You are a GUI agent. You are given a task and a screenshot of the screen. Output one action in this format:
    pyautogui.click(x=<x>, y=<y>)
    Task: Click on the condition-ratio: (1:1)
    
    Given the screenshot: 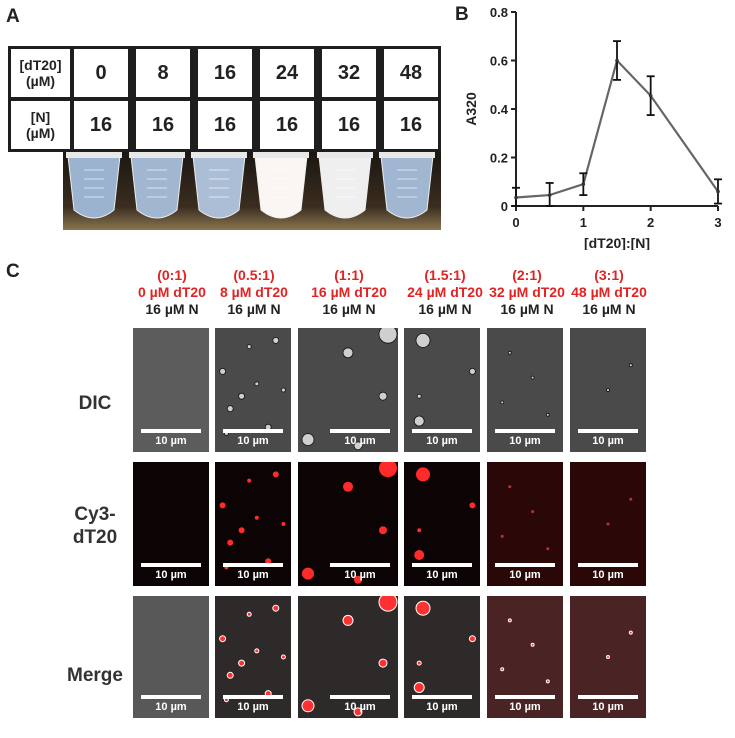 What is the action you would take?
    pyautogui.click(x=349, y=275)
    